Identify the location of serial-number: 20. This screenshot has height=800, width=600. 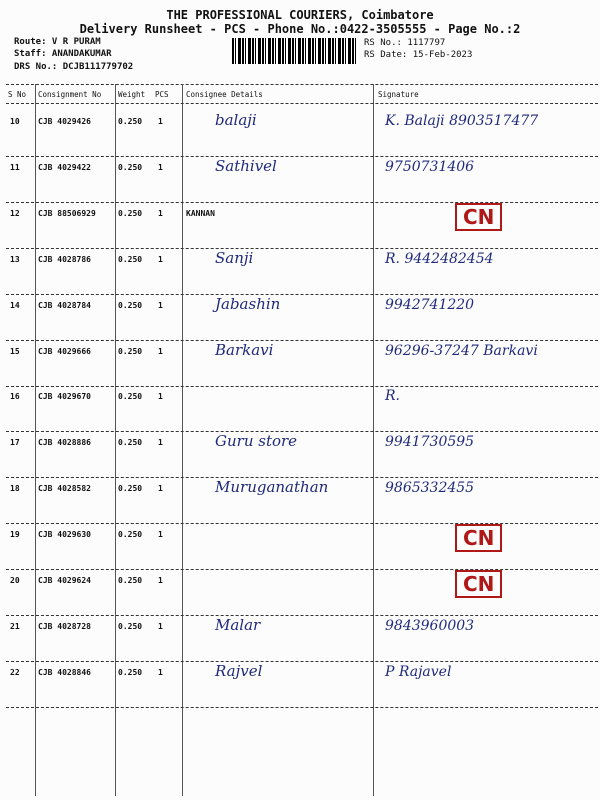
(15, 580).